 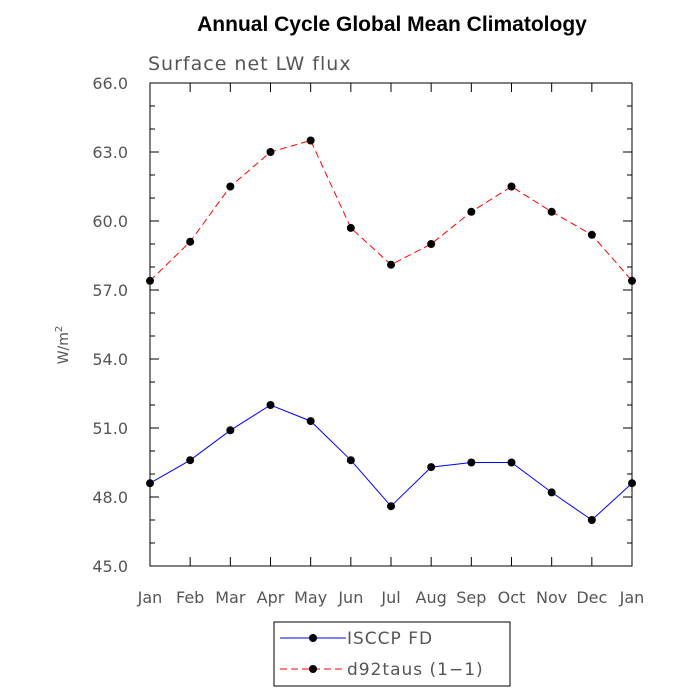 I want to click on x-tick-label: May, so click(x=310, y=597).